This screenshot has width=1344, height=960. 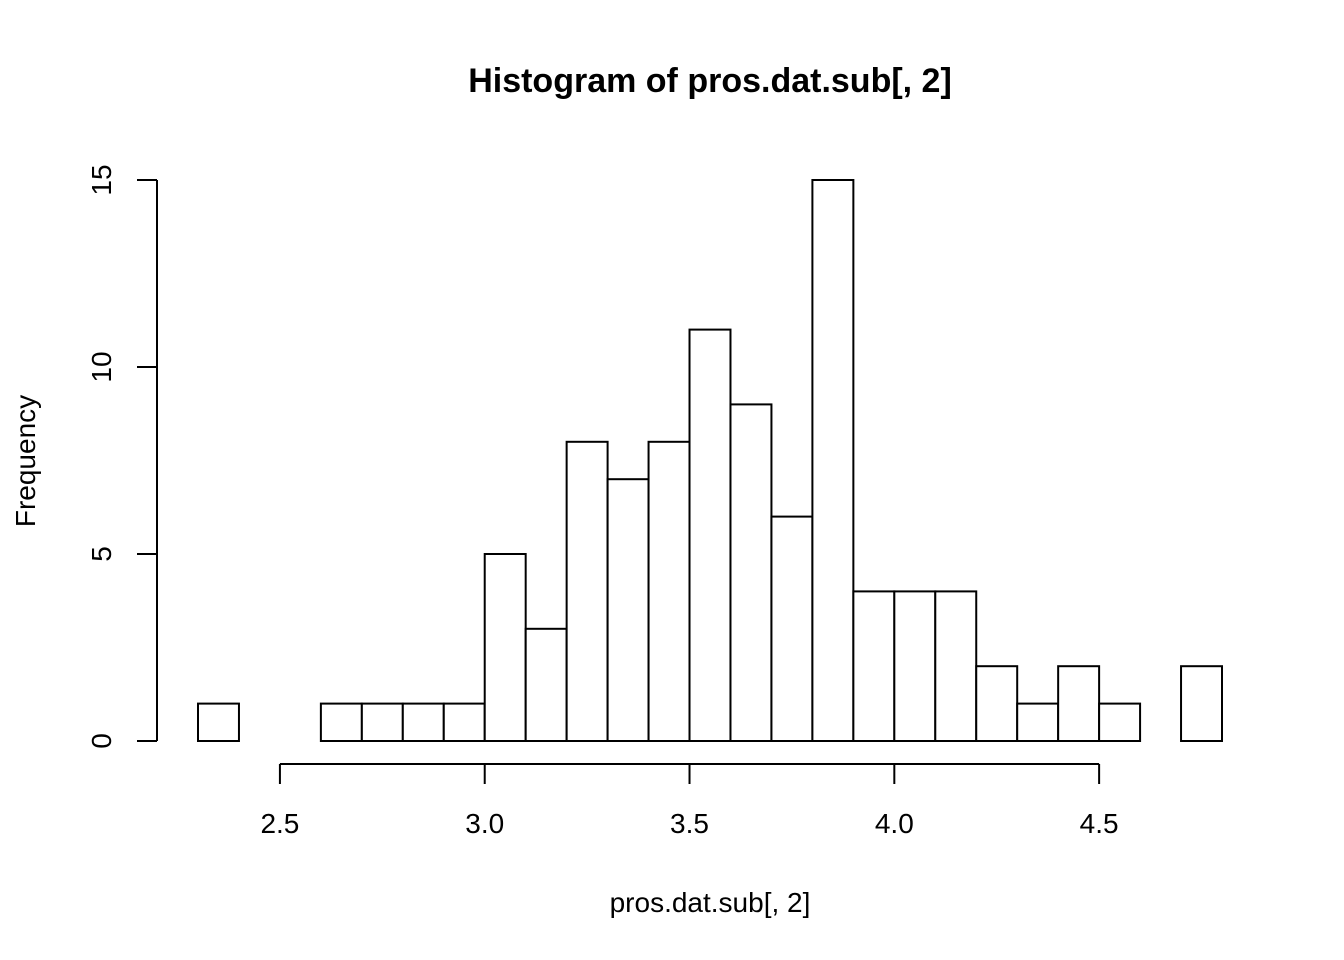 I want to click on y-tick-label: 0, so click(x=101, y=741).